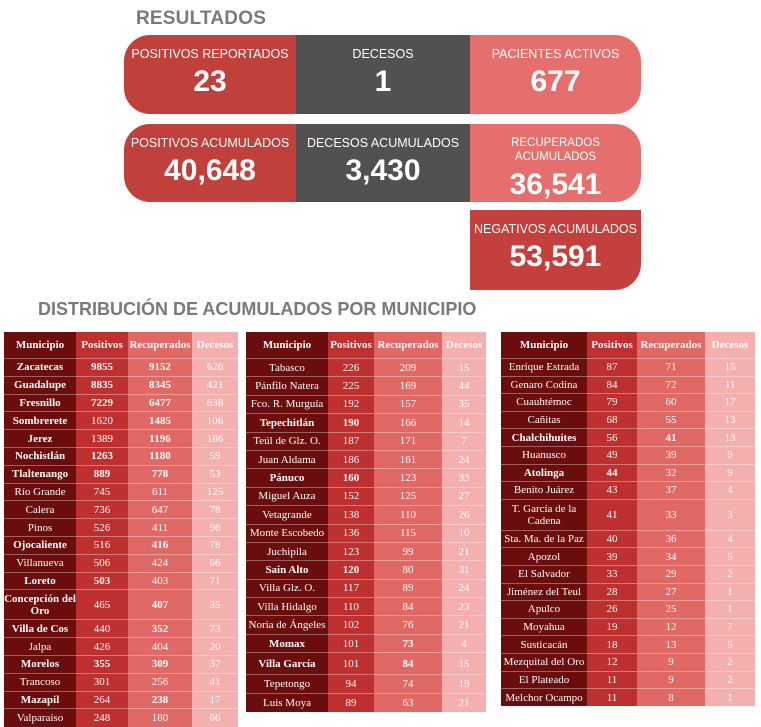 The height and width of the screenshot is (727, 761). What do you see at coordinates (408, 702) in the screenshot?
I see `cell-recuperados: 63` at bounding box center [408, 702].